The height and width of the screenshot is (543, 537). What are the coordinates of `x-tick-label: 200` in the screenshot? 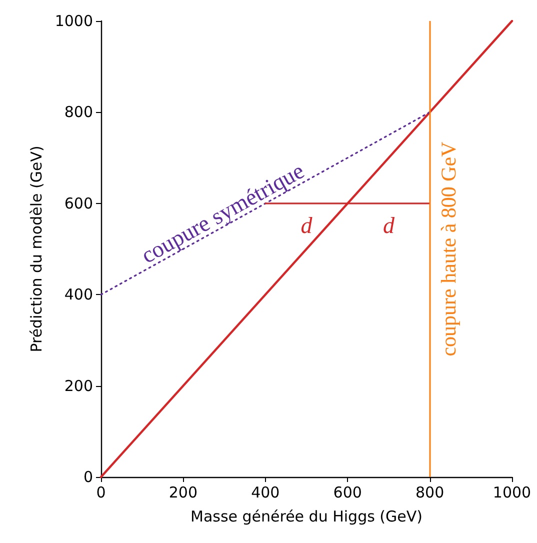 It's located at (183, 493).